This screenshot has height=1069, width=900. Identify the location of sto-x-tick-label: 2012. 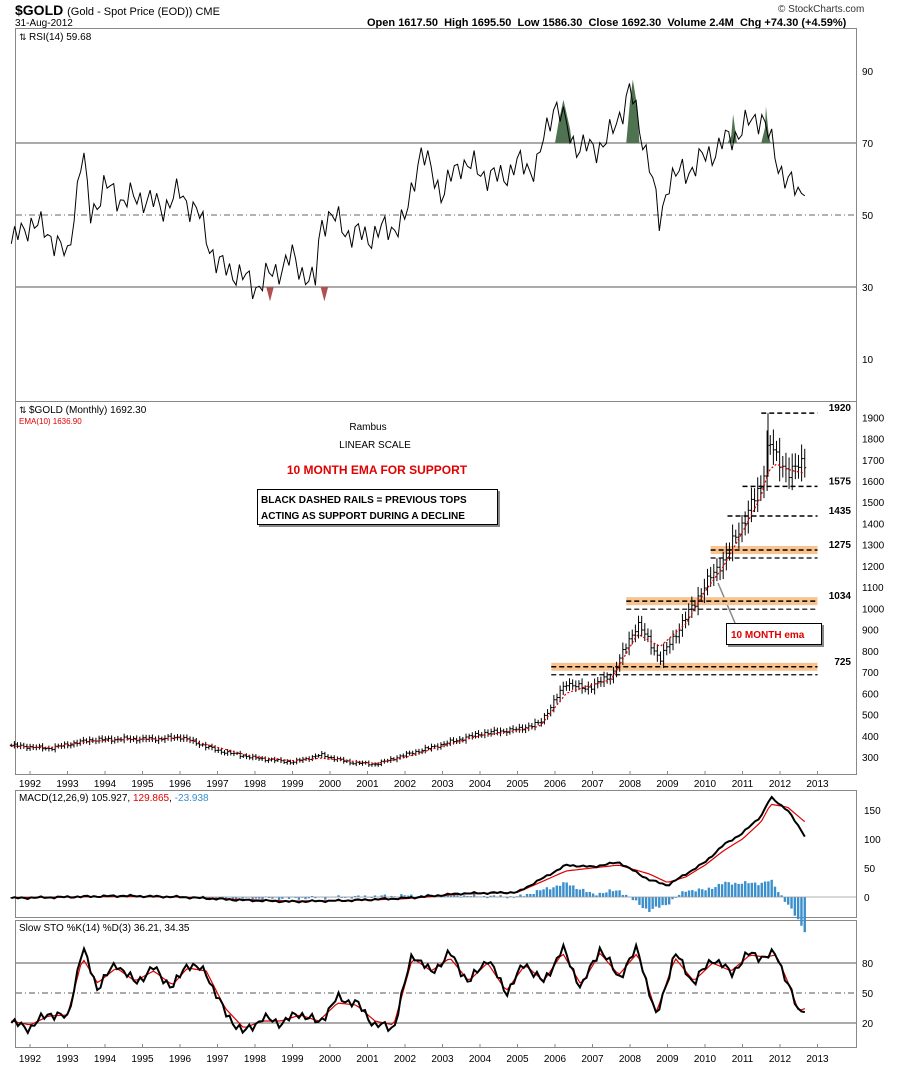
(780, 1059).